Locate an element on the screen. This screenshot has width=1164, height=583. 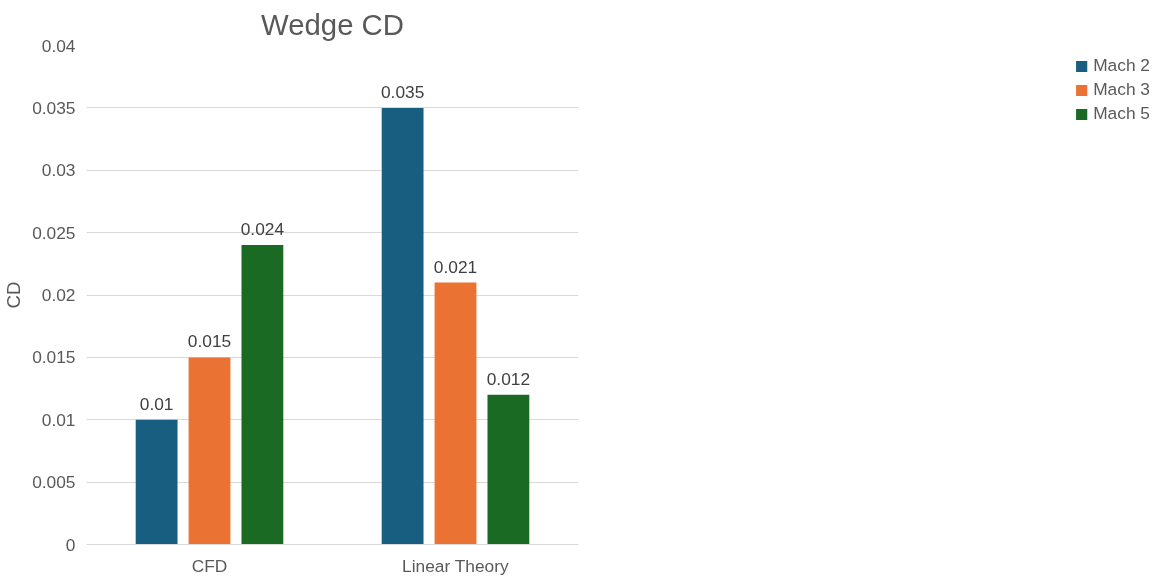
data-label: 0.024 is located at coordinates (262, 229).